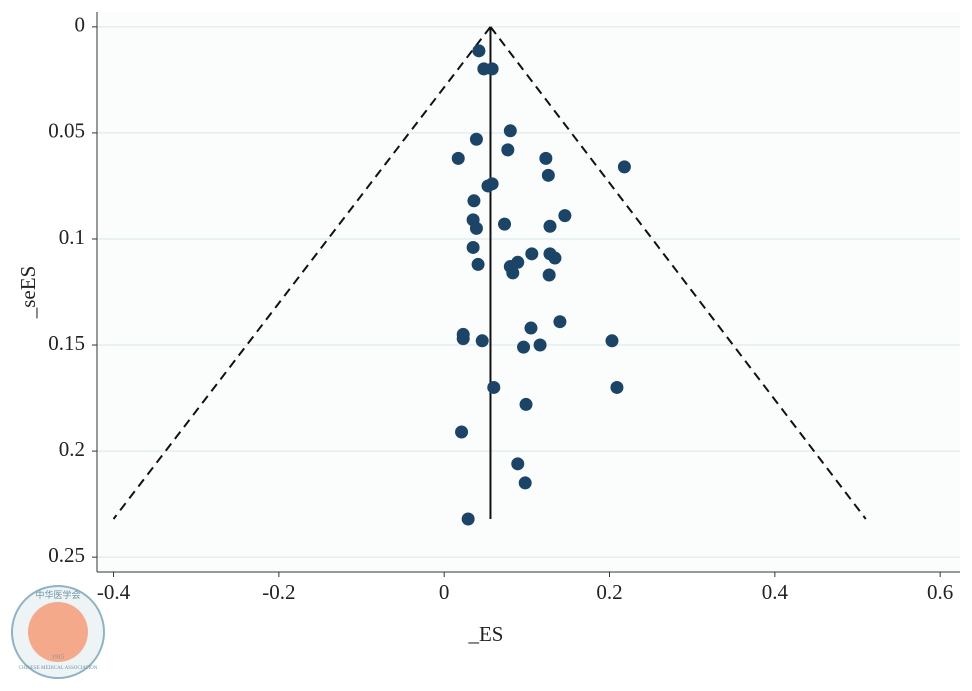  Describe the element at coordinates (72, 237) in the screenshot. I see `y-tick-label: 0.1` at that location.